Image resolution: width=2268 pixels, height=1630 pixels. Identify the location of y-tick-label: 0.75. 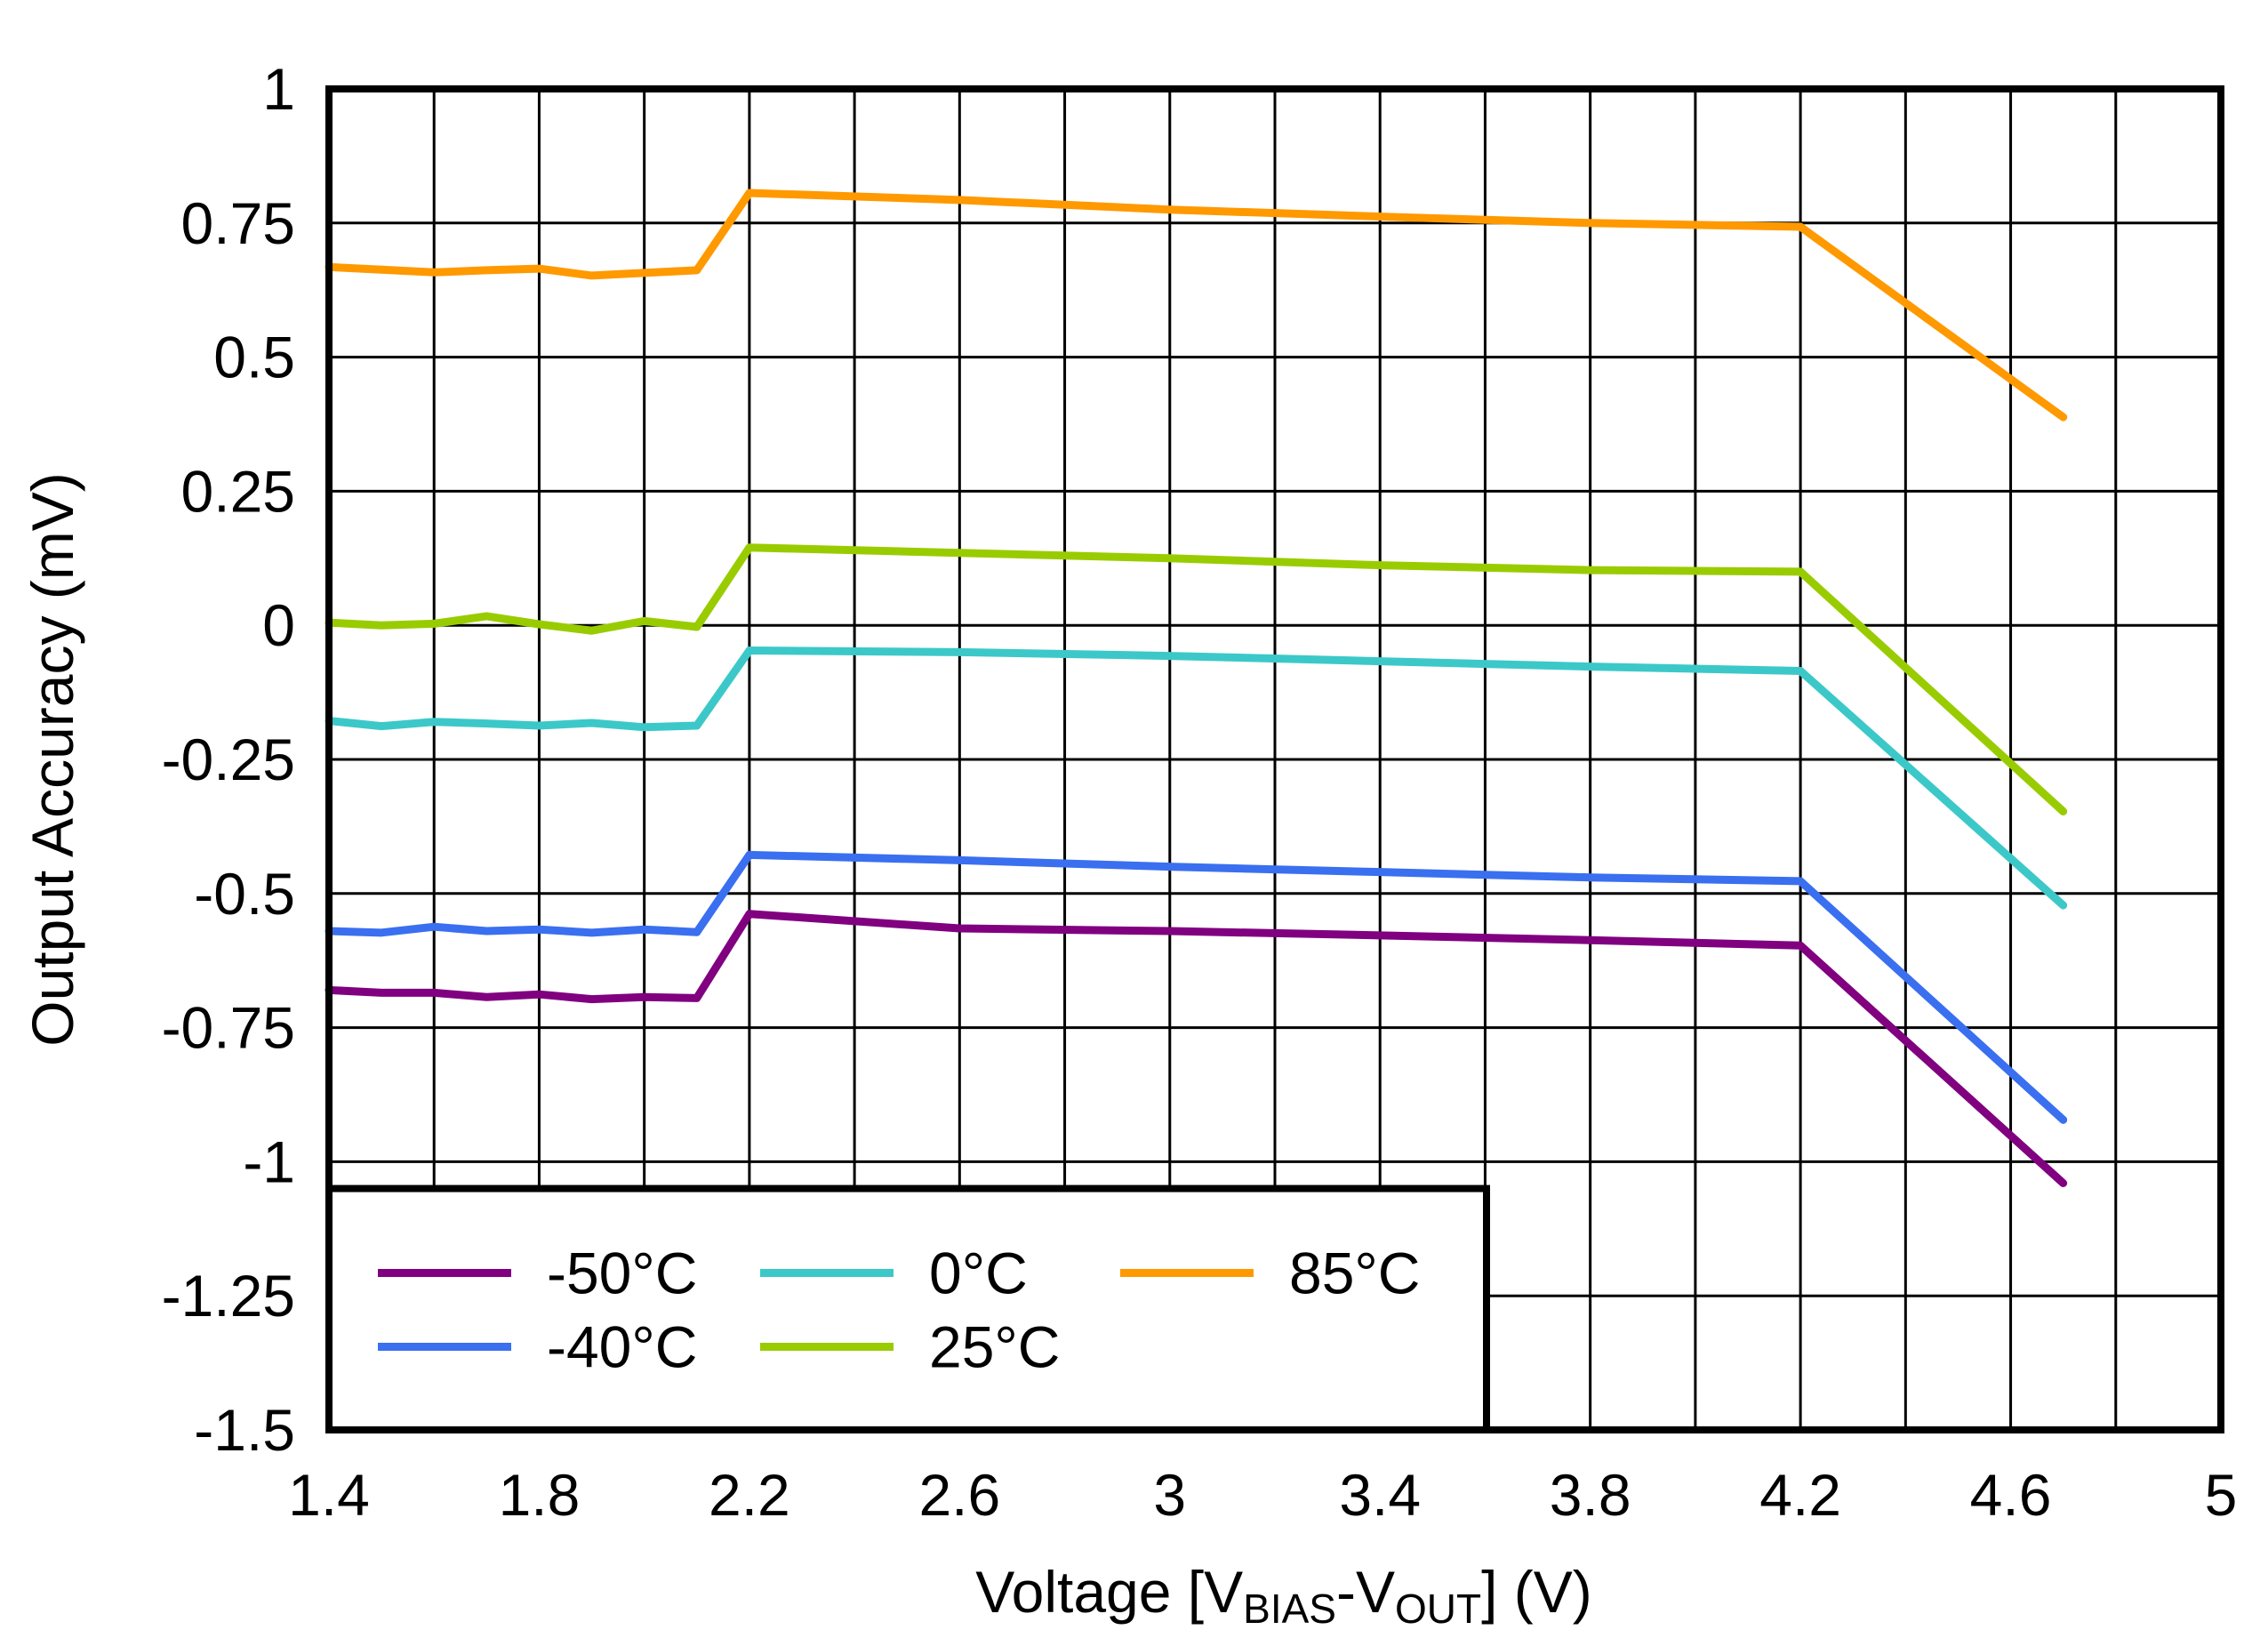
(238, 223).